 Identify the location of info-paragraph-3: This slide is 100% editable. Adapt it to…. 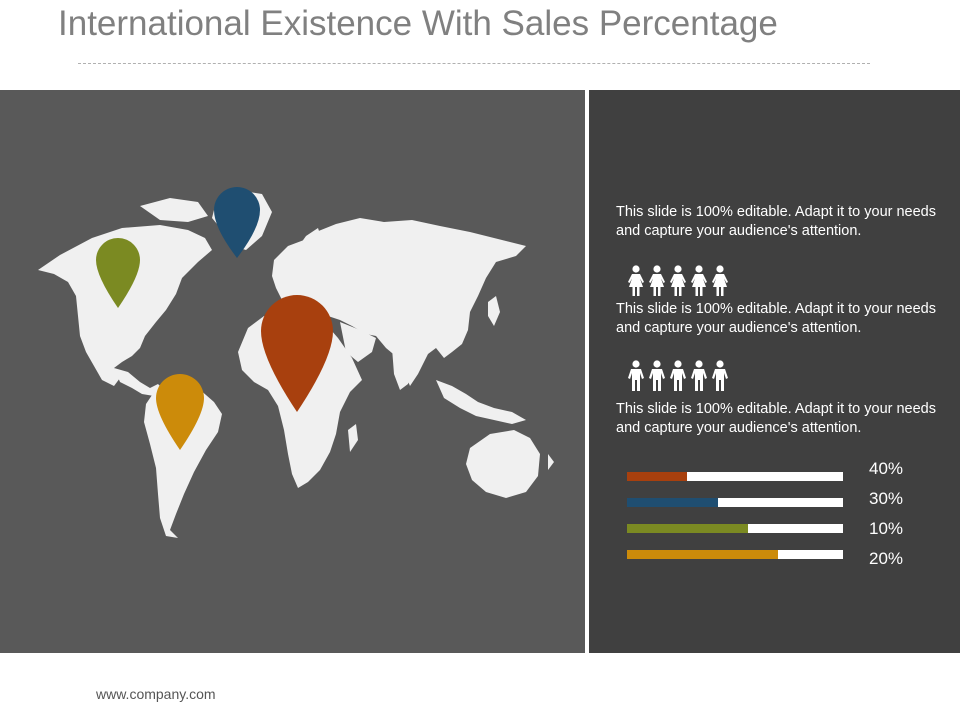
(776, 418).